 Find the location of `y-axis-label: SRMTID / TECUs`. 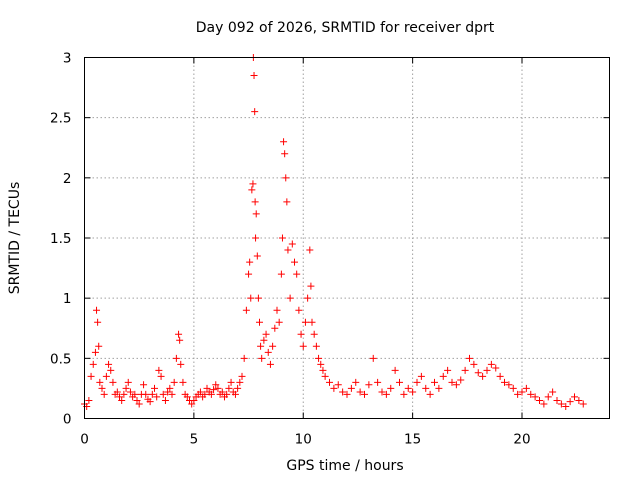

y-axis-label: SRMTID / TECUs is located at coordinates (15, 238).